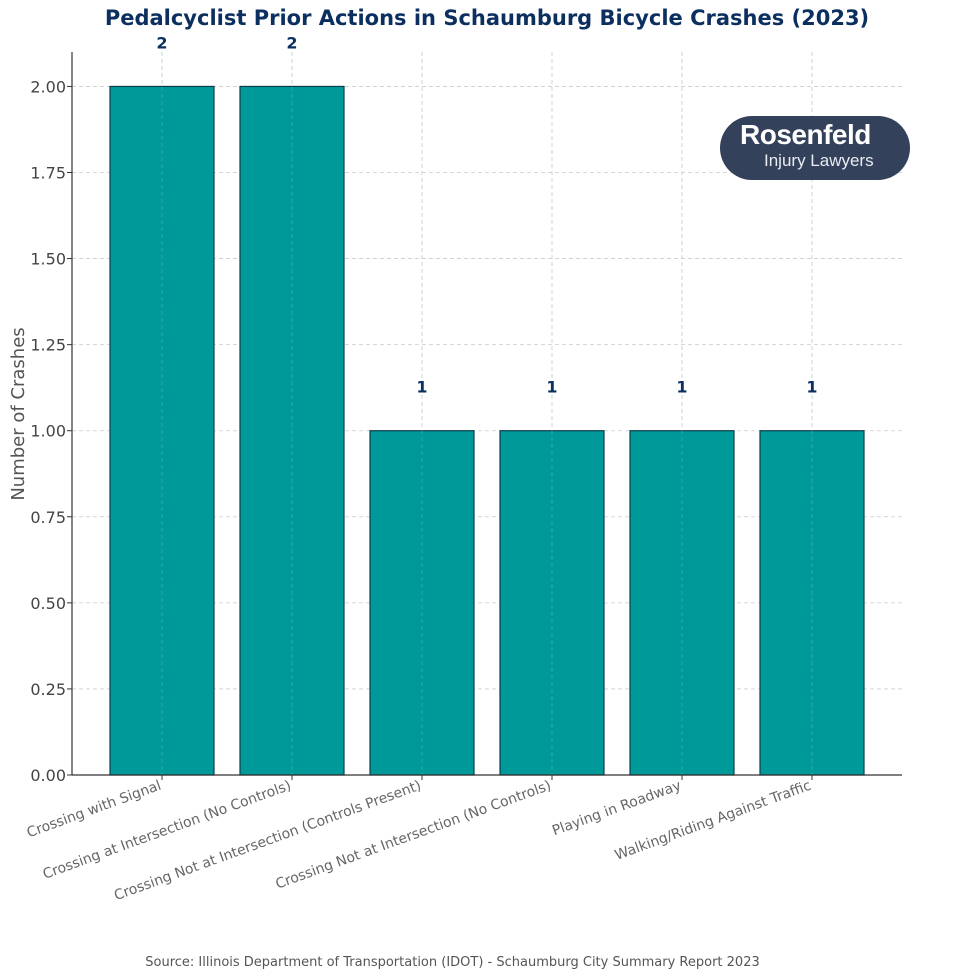 Image resolution: width=980 pixels, height=980 pixels. Describe the element at coordinates (48, 173) in the screenshot. I see `y-tick-label: 1.75` at that location.